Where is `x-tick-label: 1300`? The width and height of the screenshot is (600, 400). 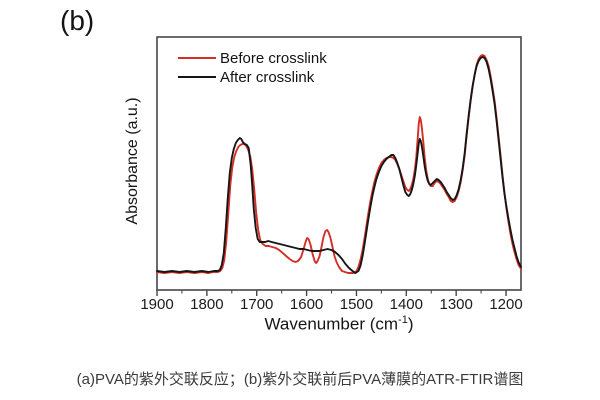
x-tick-label: 1300 is located at coordinates (455, 304).